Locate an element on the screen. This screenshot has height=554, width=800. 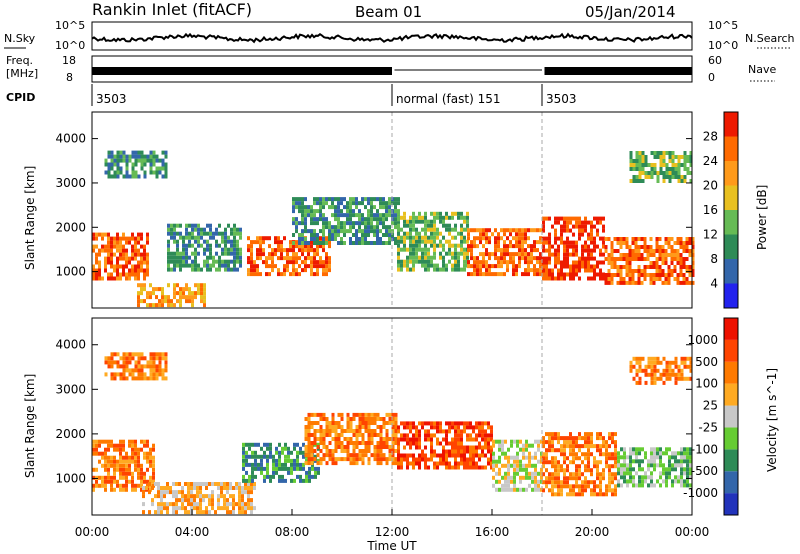
velocity-ylabel: Slant Range [km] is located at coordinates (30, 426).